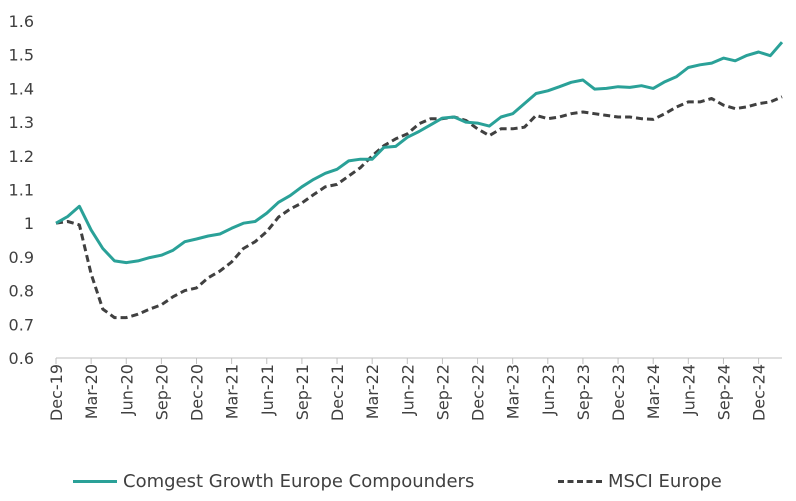 This screenshot has height=501, width=796. Describe the element at coordinates (21, 55) in the screenshot. I see `y-tick-label: 1.5` at that location.